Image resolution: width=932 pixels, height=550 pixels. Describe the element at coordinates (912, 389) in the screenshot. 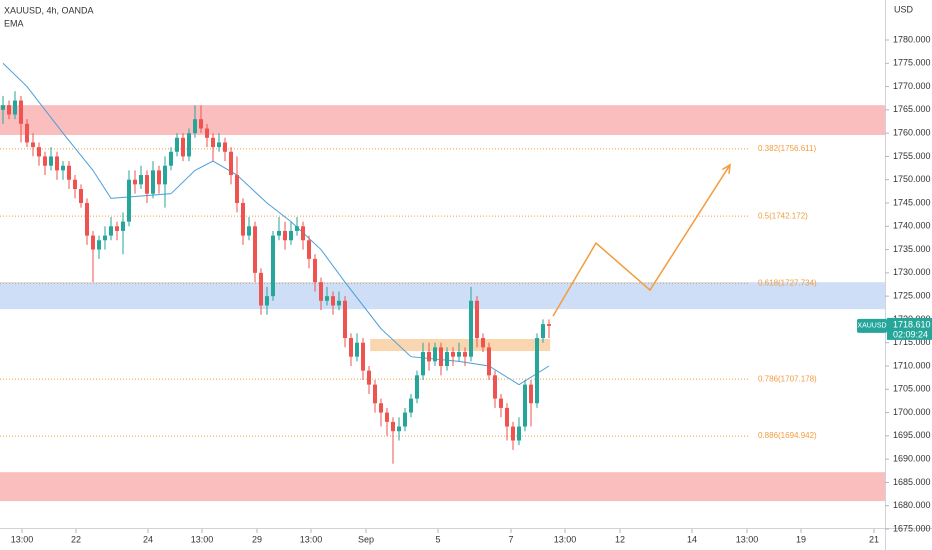

I see `y-tick-label: 1705.000` at that location.